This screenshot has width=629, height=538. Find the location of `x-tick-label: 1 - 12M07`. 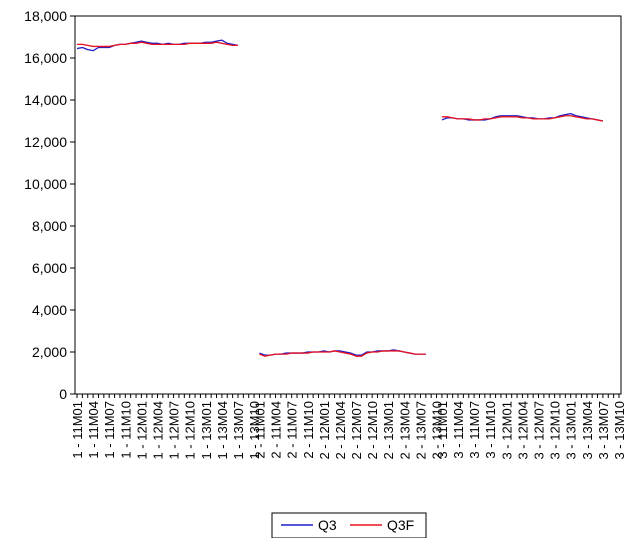

x-tick-label: 1 - 12M07 is located at coordinates (174, 430).